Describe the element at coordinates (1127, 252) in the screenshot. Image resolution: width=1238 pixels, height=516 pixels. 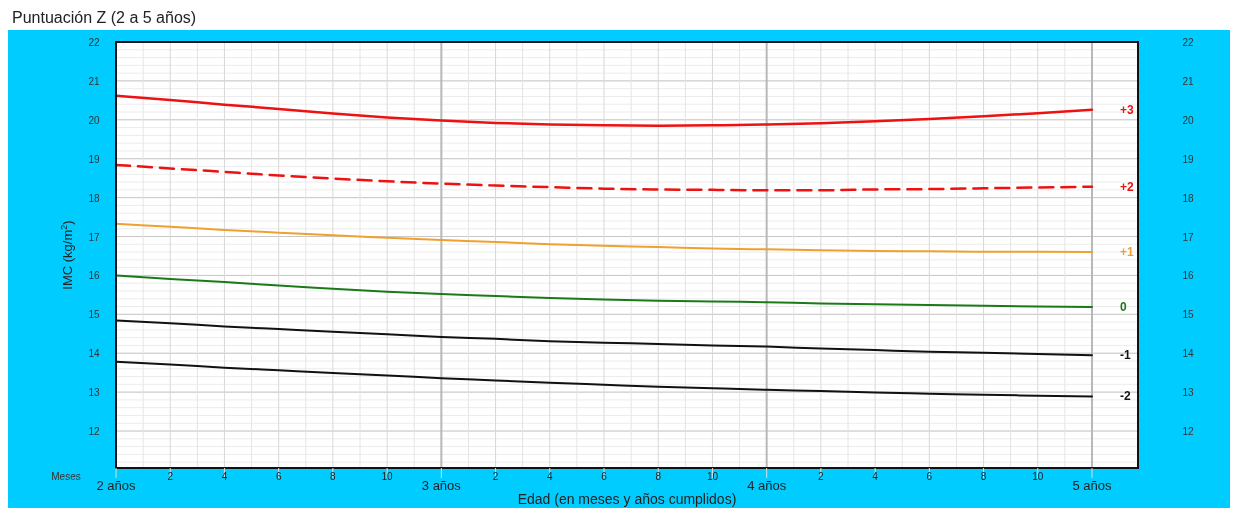
I see `text: +1` at that location.